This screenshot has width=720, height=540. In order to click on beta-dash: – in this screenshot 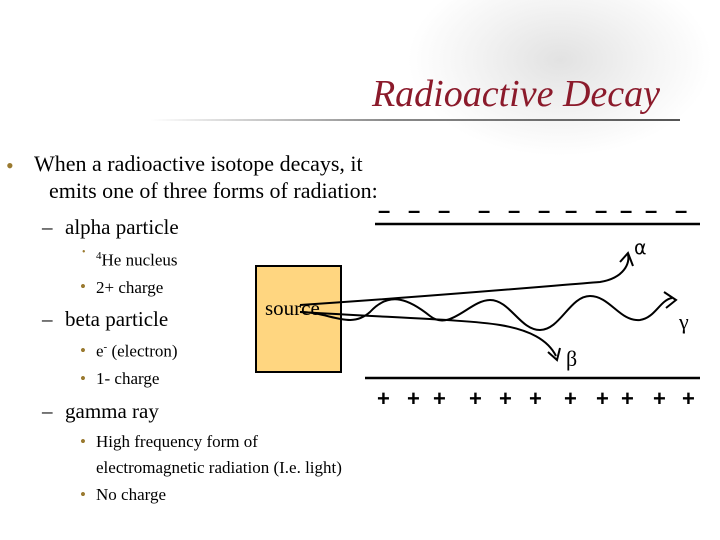, I will do `click(47, 319)`.